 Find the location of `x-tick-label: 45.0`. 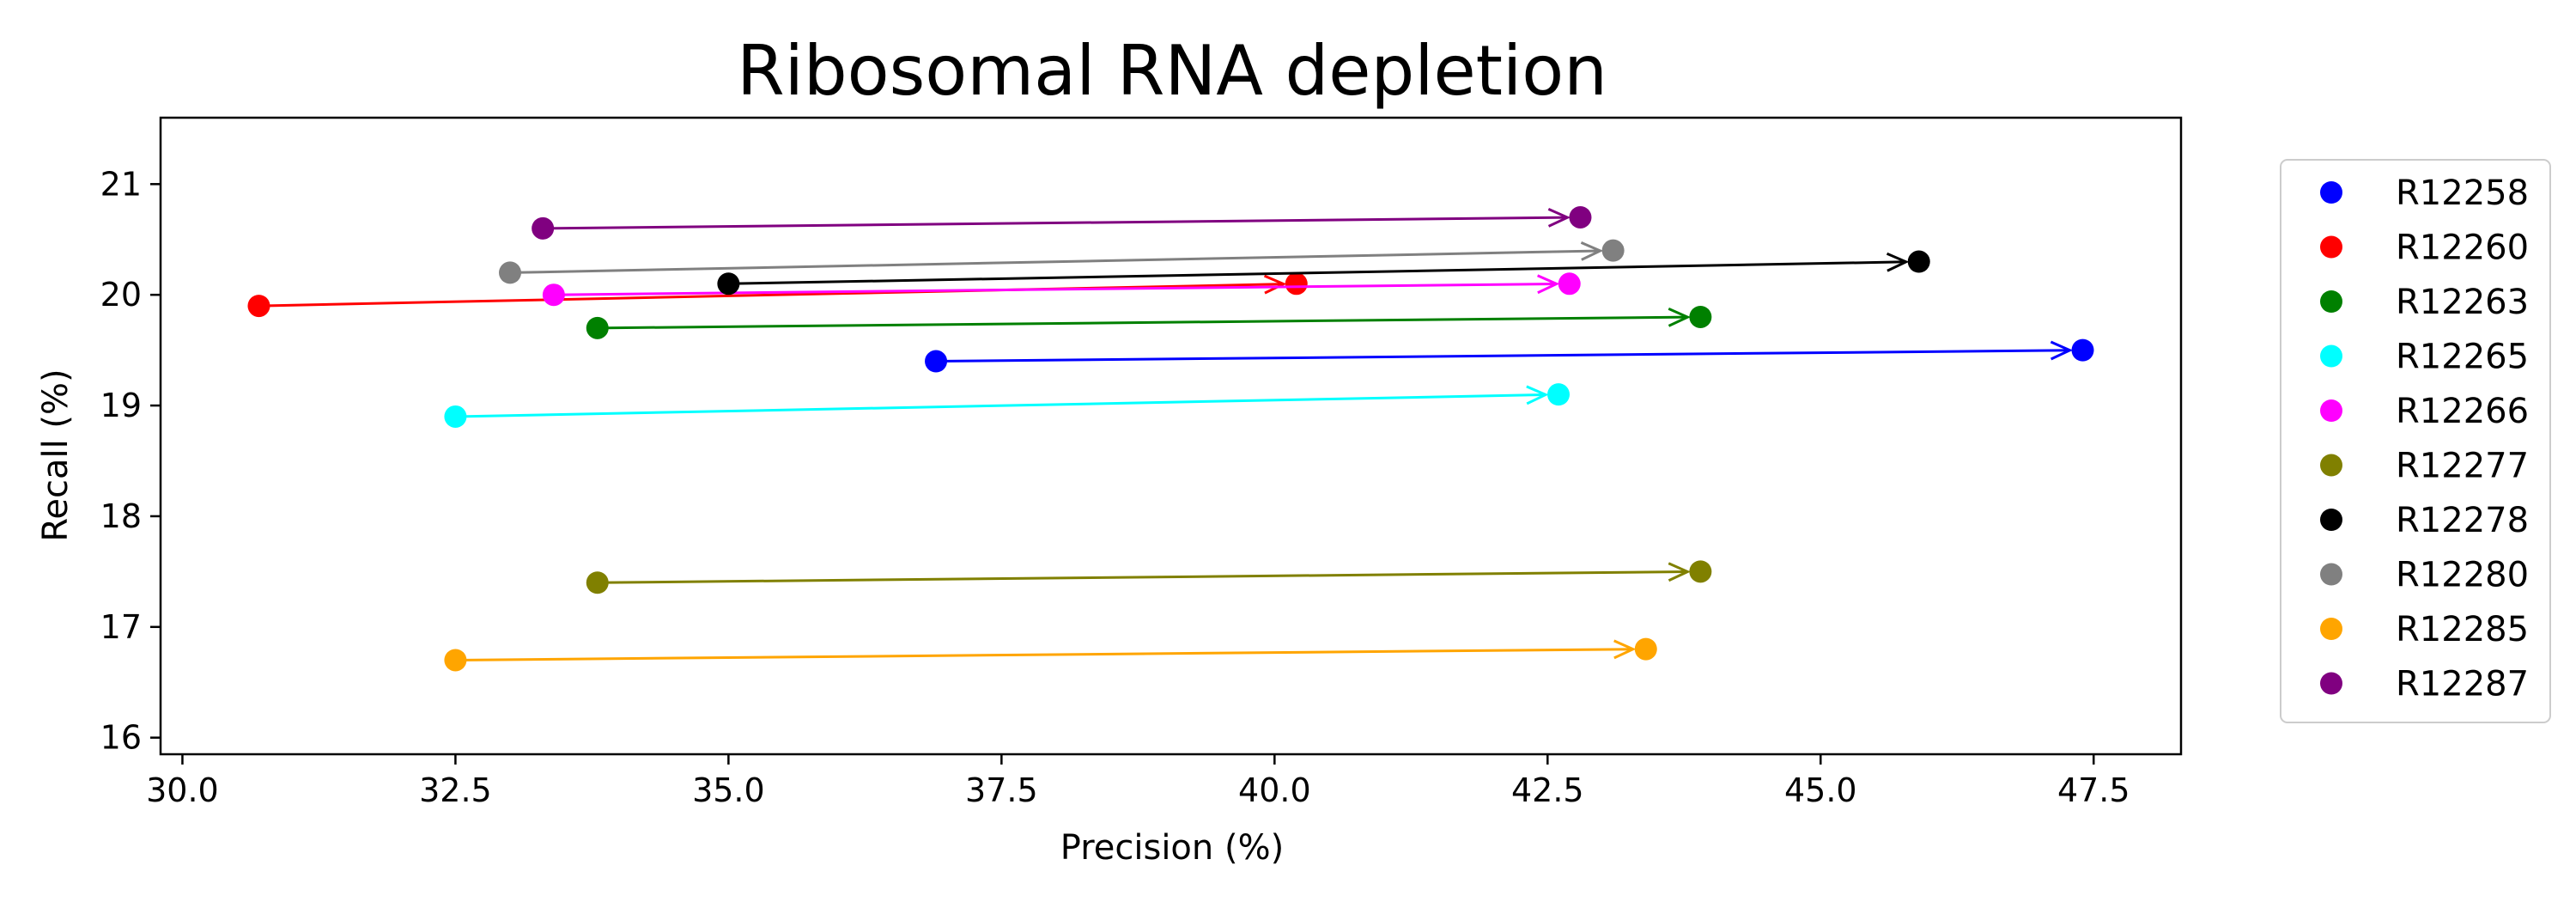

x-tick-label: 45.0 is located at coordinates (1821, 790).